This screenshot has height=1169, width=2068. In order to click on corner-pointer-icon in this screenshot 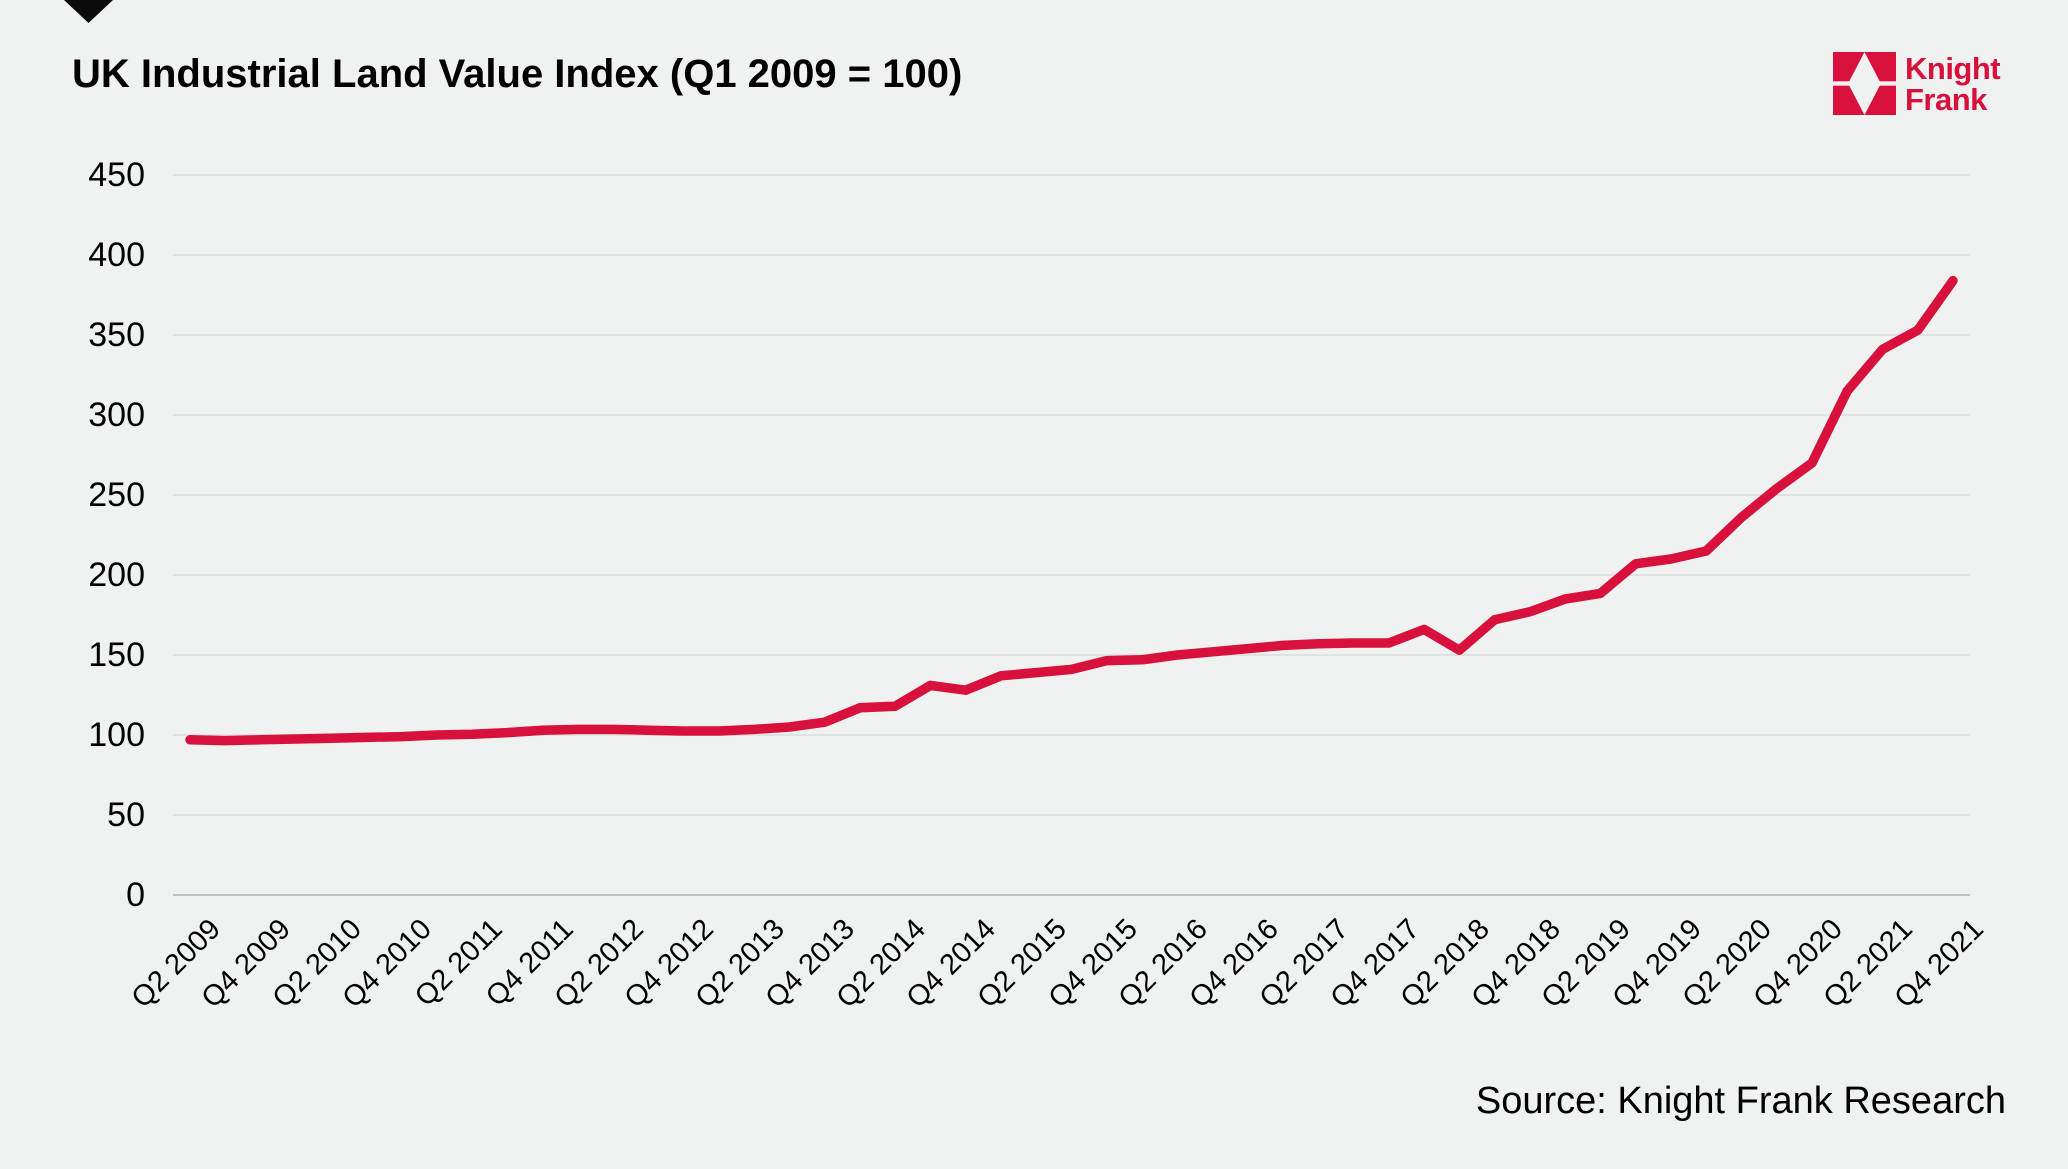, I will do `click(88, 11)`.